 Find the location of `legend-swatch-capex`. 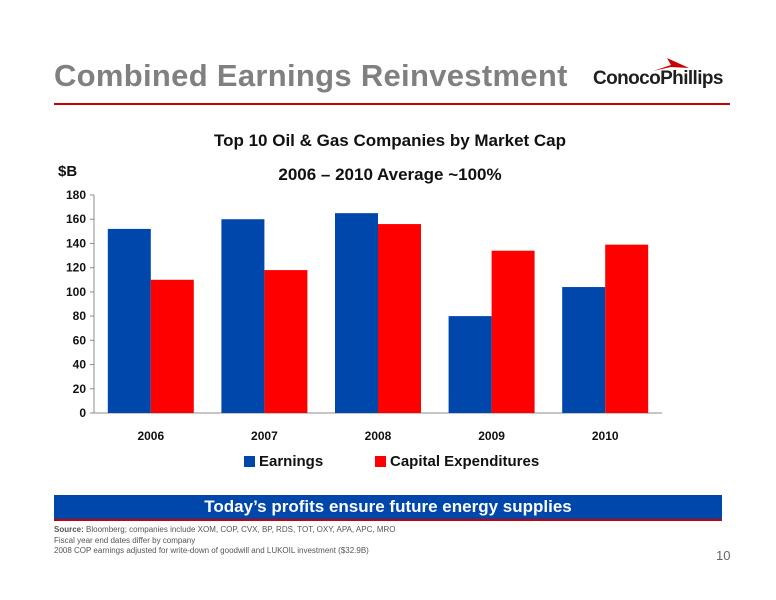

legend-swatch-capex is located at coordinates (380, 461).